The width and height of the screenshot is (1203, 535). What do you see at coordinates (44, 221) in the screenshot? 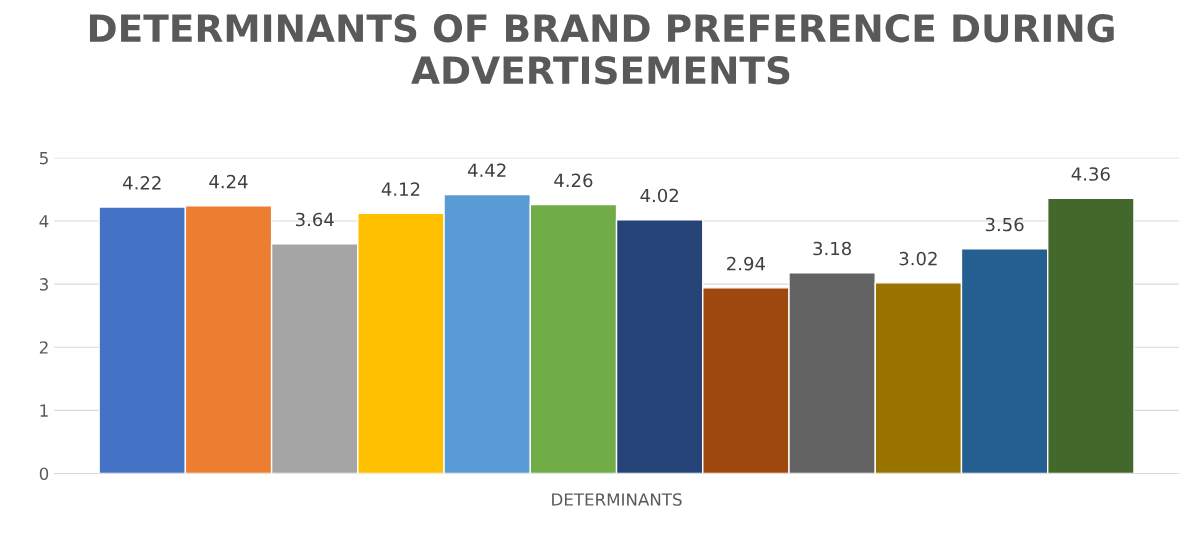
I see `y-tick-label: 4` at bounding box center [44, 221].